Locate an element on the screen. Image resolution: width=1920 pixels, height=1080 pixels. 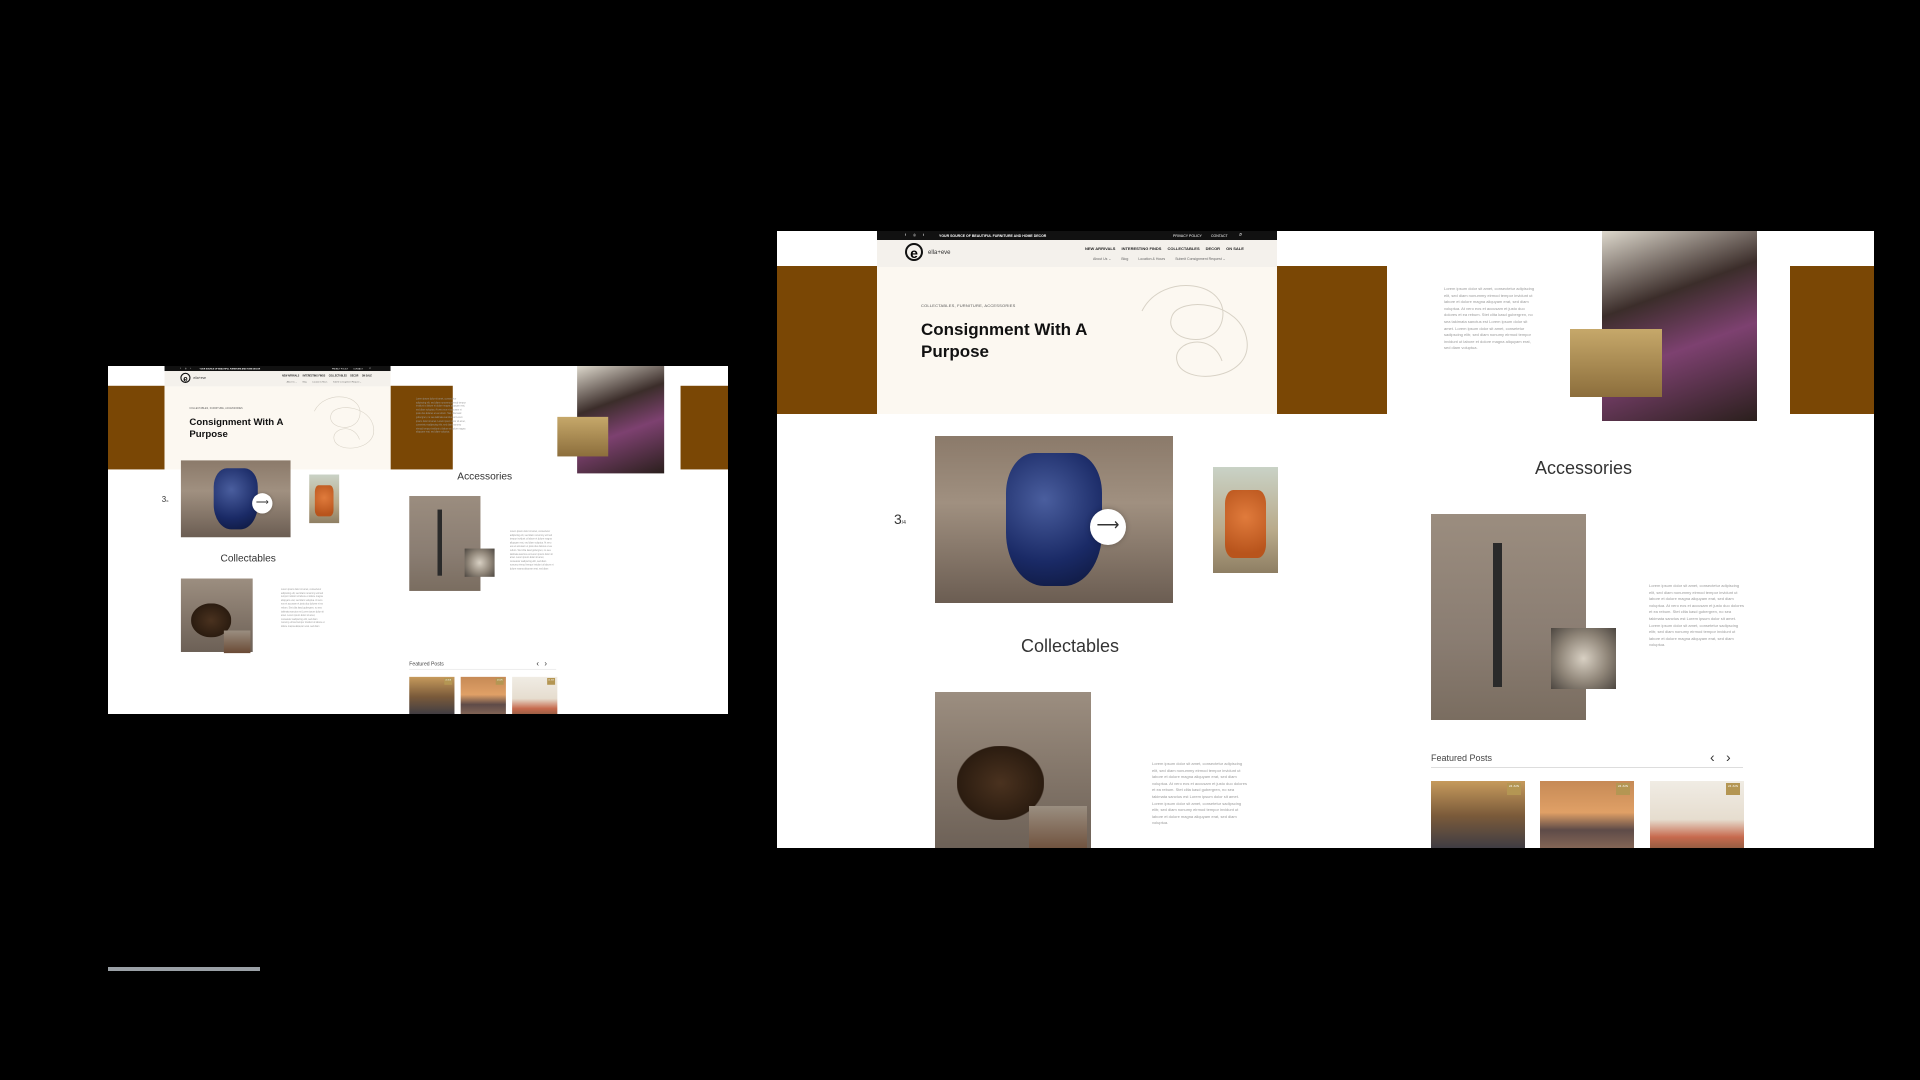
accessories-heading: Accessories is located at coordinates (1584, 468).